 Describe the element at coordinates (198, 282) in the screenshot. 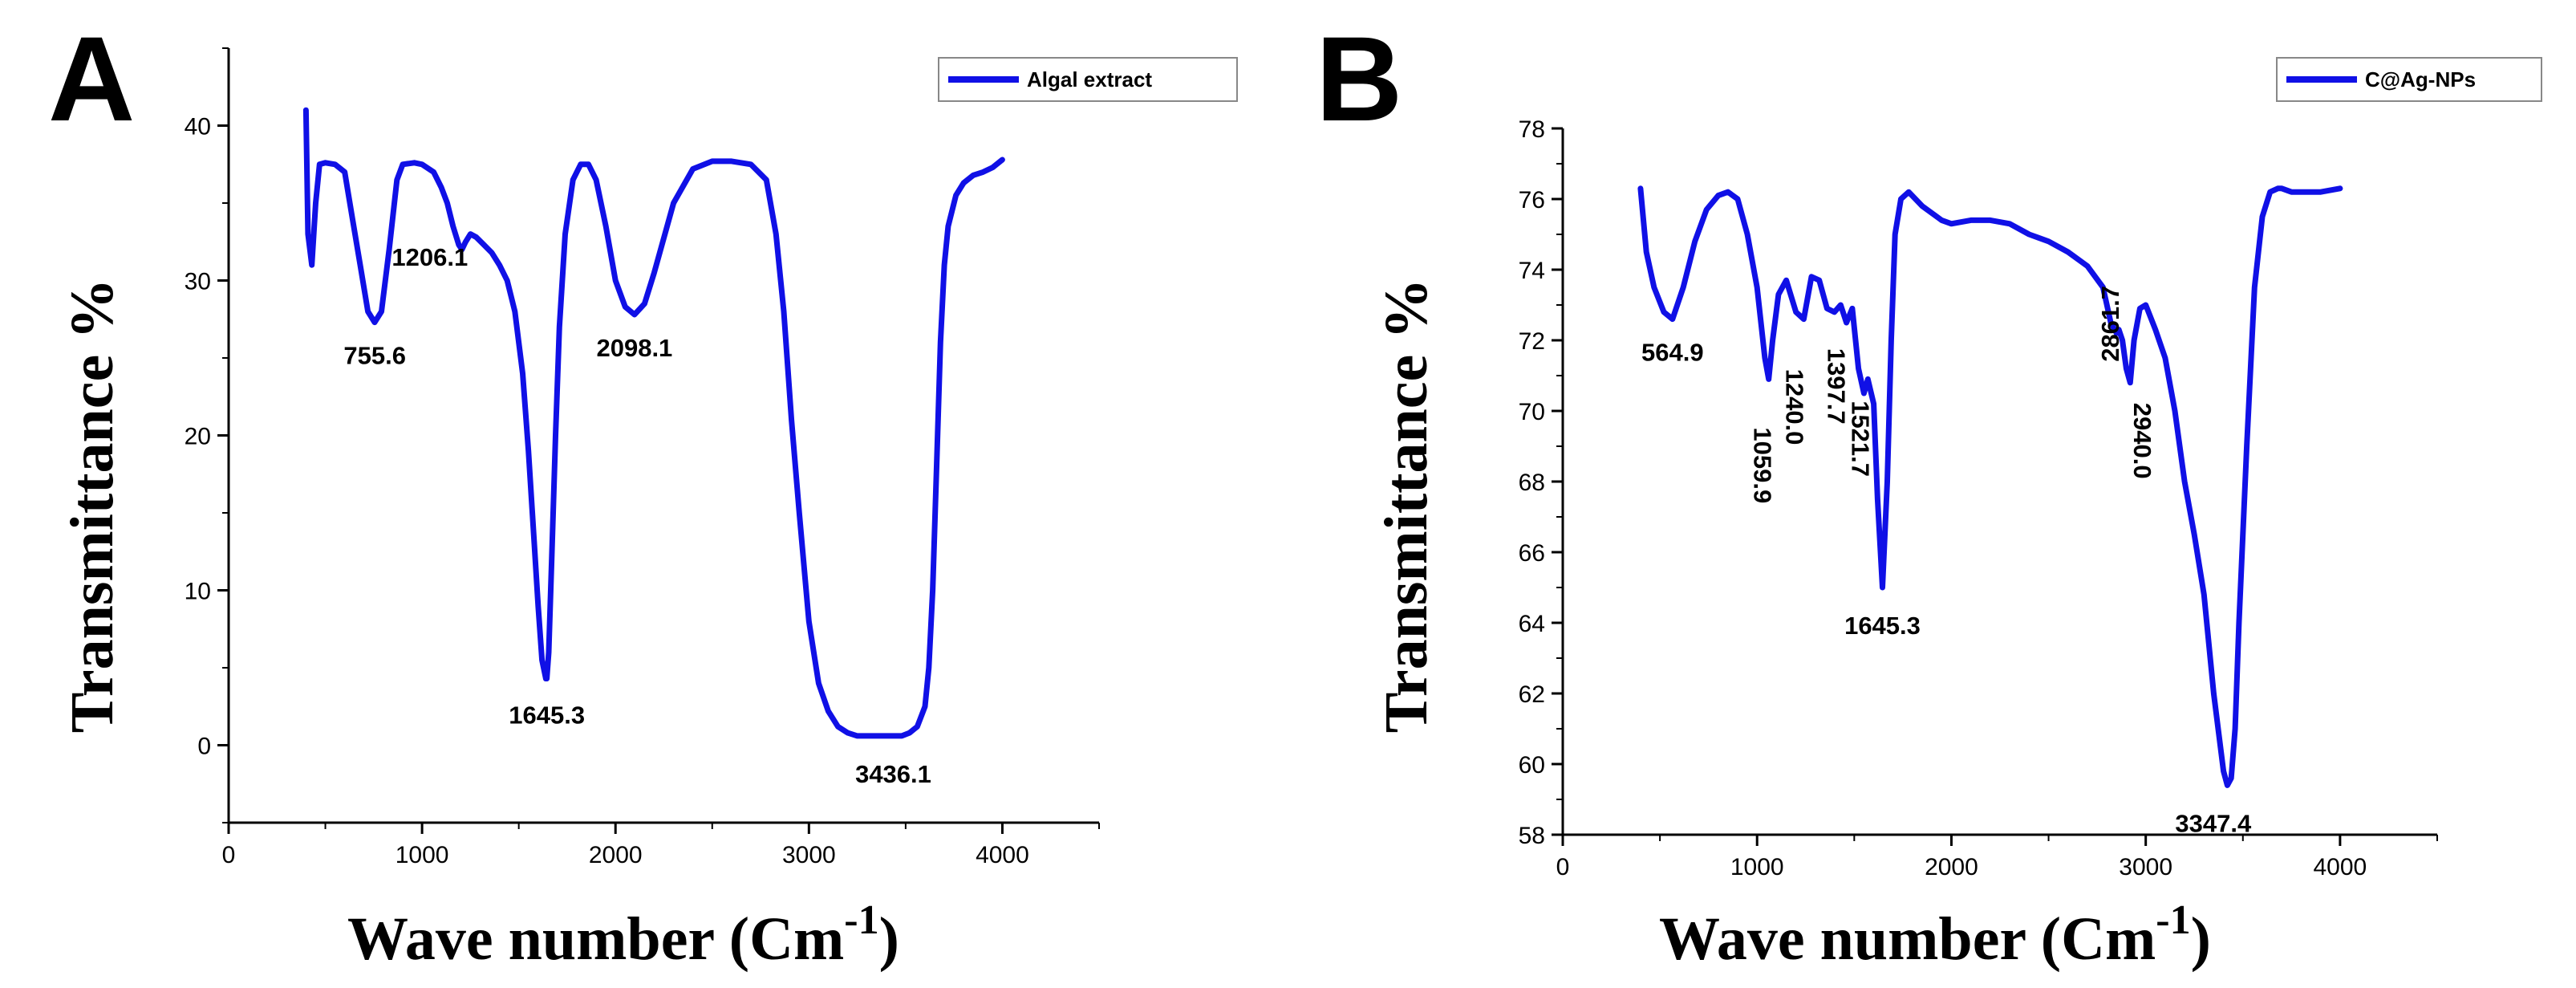

I see `y-tick-label: 30` at that location.